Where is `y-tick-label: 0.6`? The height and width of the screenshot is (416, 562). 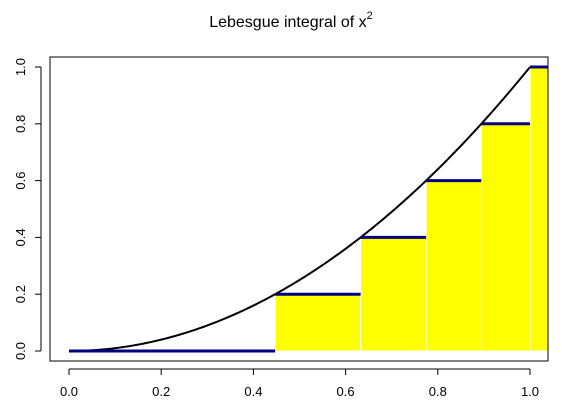
y-tick-label: 0.6 is located at coordinates (20, 181).